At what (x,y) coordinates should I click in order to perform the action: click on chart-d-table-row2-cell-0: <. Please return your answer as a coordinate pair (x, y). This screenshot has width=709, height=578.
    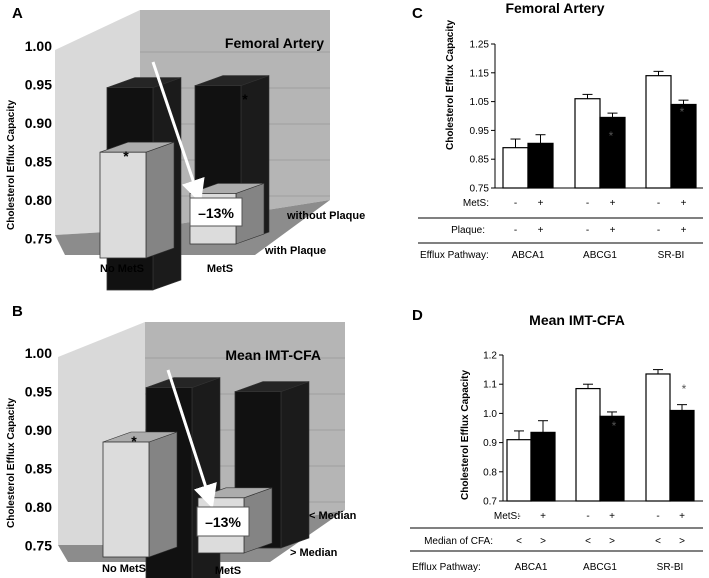
    Looking at the image, I should click on (519, 541).